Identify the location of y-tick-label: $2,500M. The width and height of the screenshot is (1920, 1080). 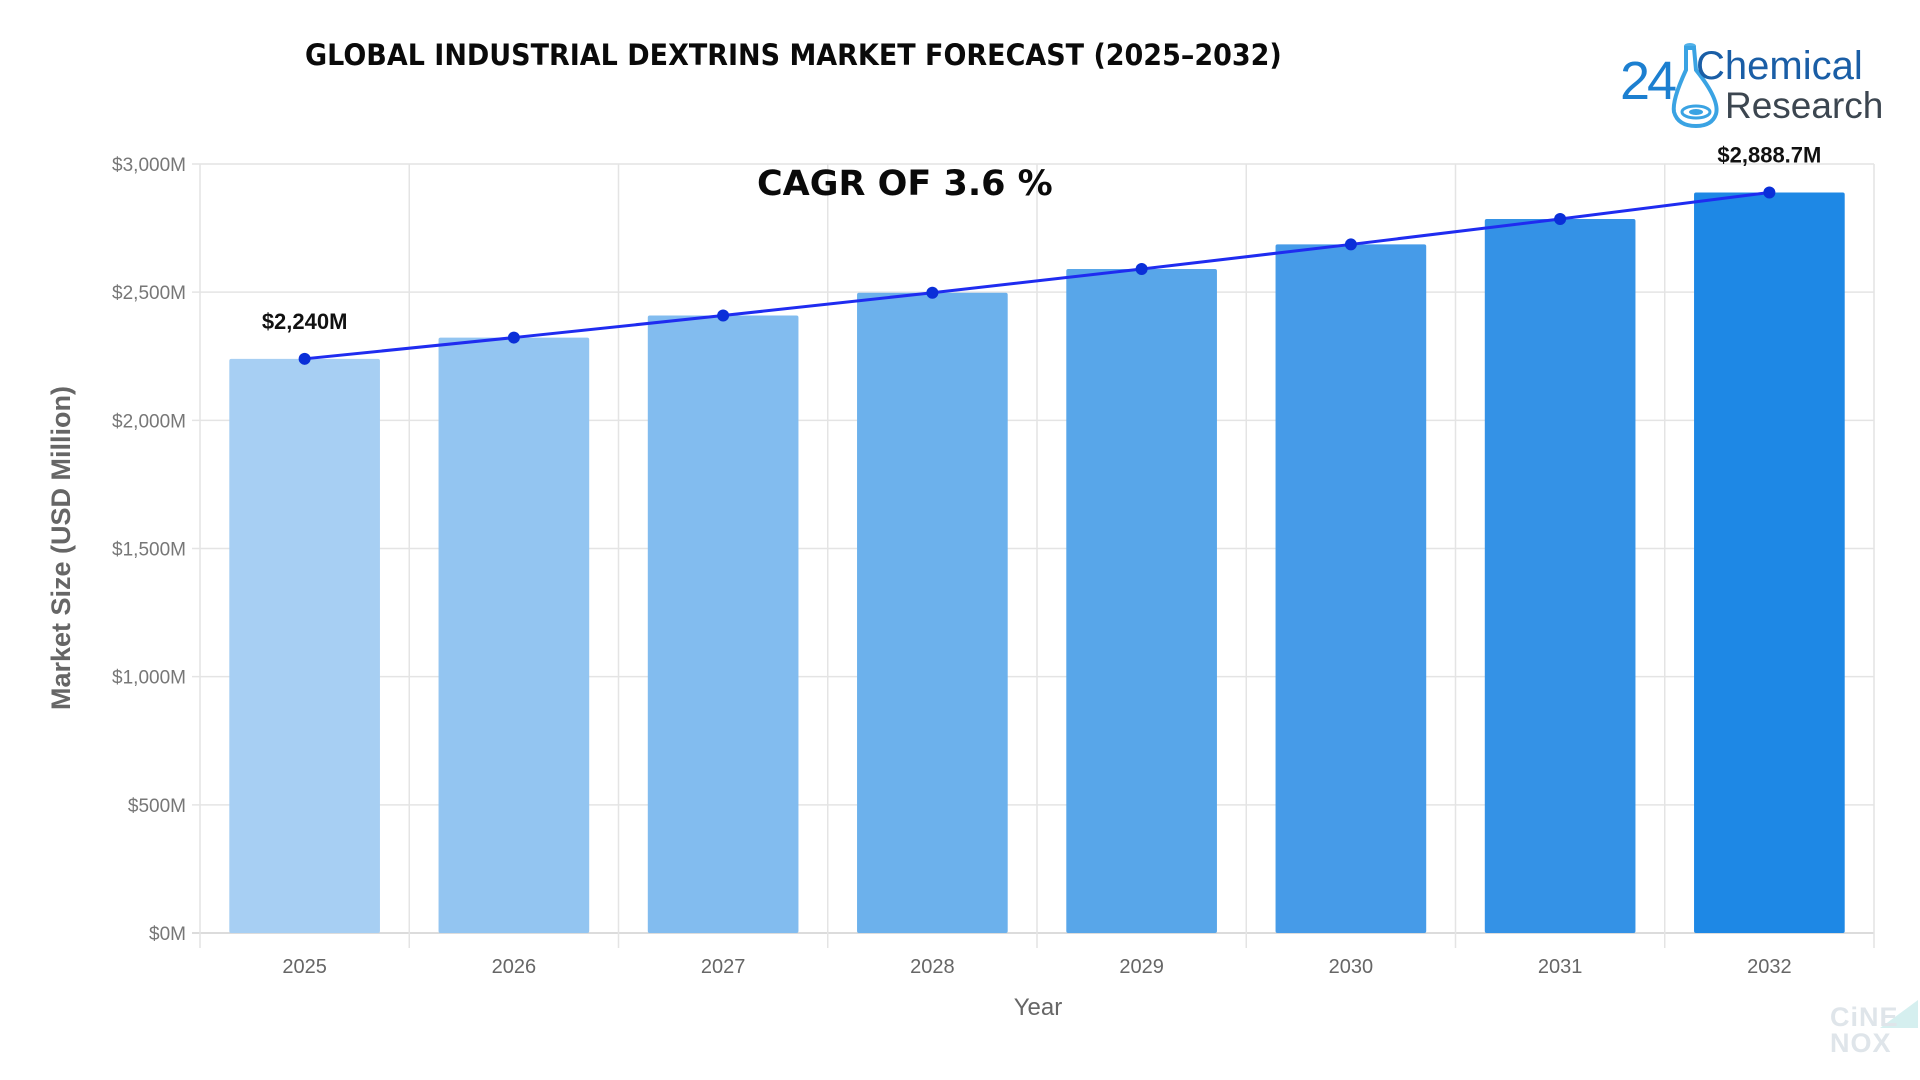
(149, 293).